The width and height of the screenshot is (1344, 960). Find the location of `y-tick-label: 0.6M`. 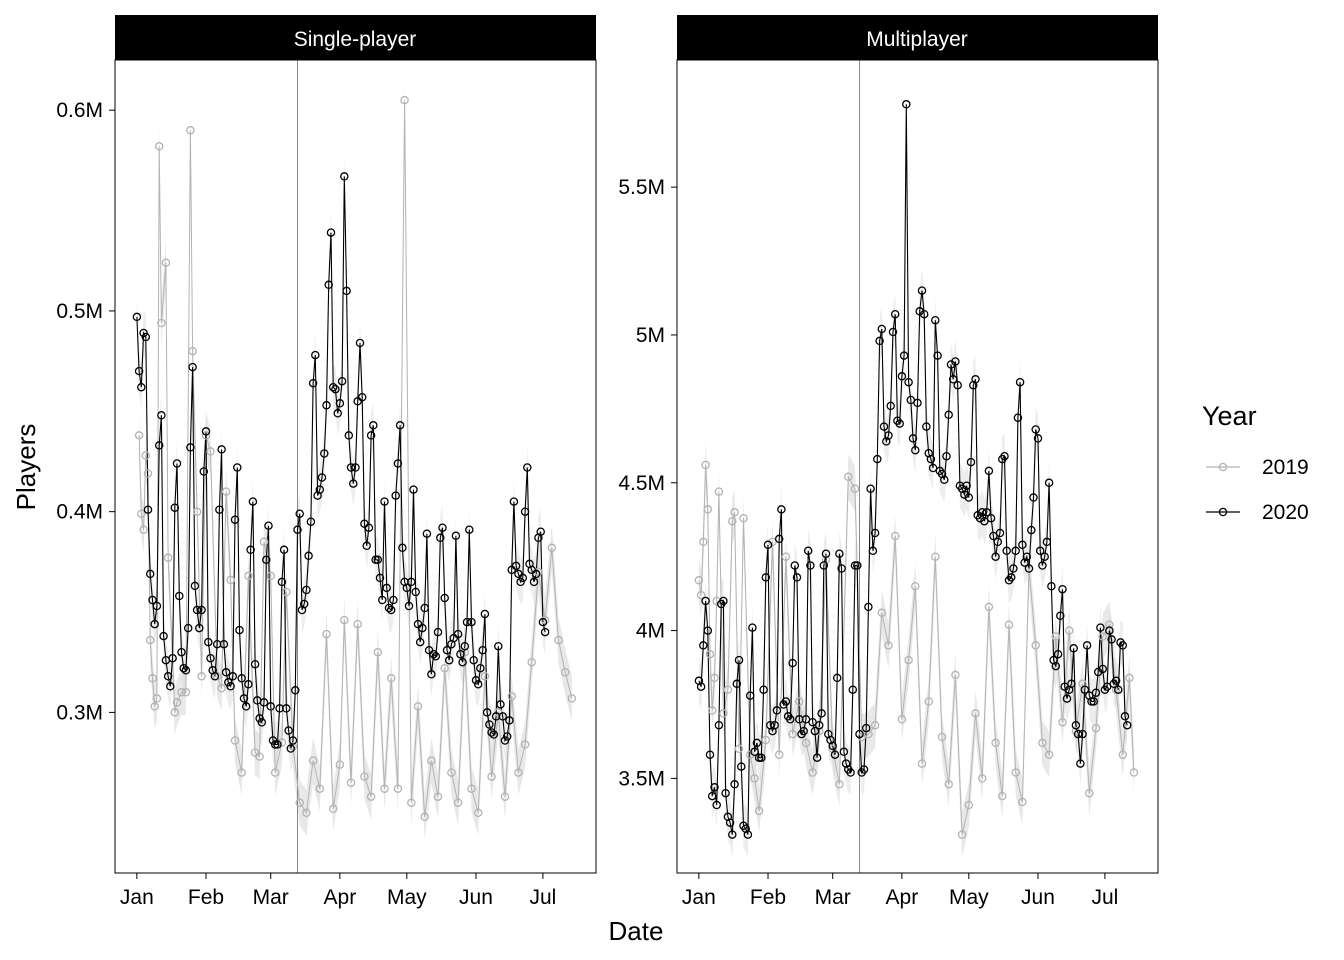

y-tick-label: 0.6M is located at coordinates (79, 110).